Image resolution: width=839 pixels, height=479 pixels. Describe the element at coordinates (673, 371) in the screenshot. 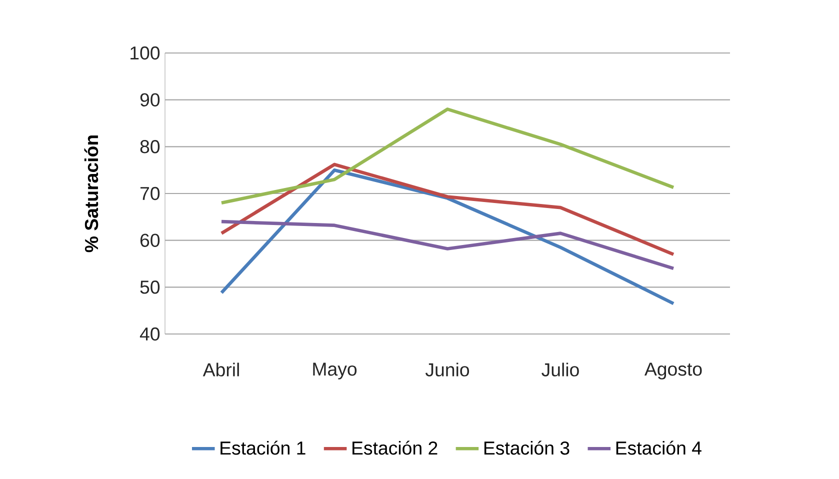

I see `x-tick-label: Agosto` at that location.